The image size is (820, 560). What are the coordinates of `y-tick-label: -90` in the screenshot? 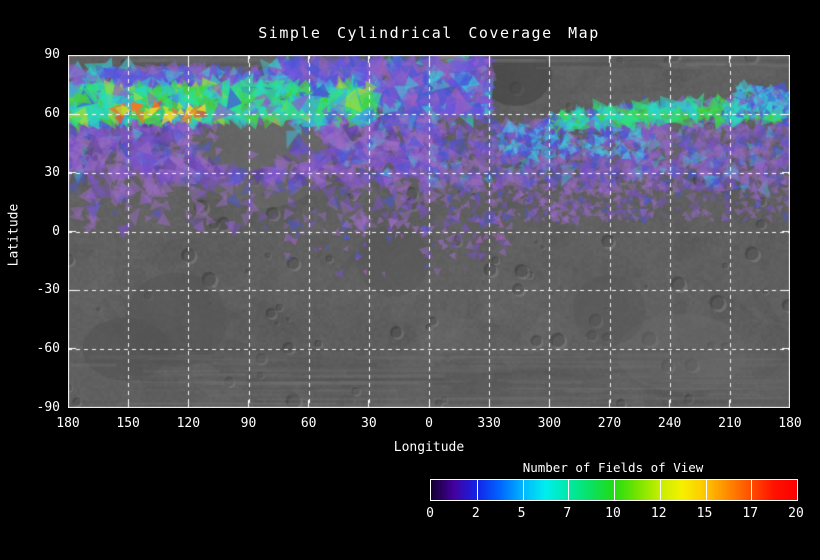 It's located at (48, 407).